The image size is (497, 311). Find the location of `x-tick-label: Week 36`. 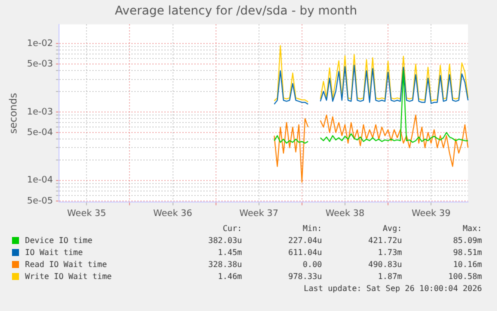

x-tick-label: Week 36 is located at coordinates (173, 213).